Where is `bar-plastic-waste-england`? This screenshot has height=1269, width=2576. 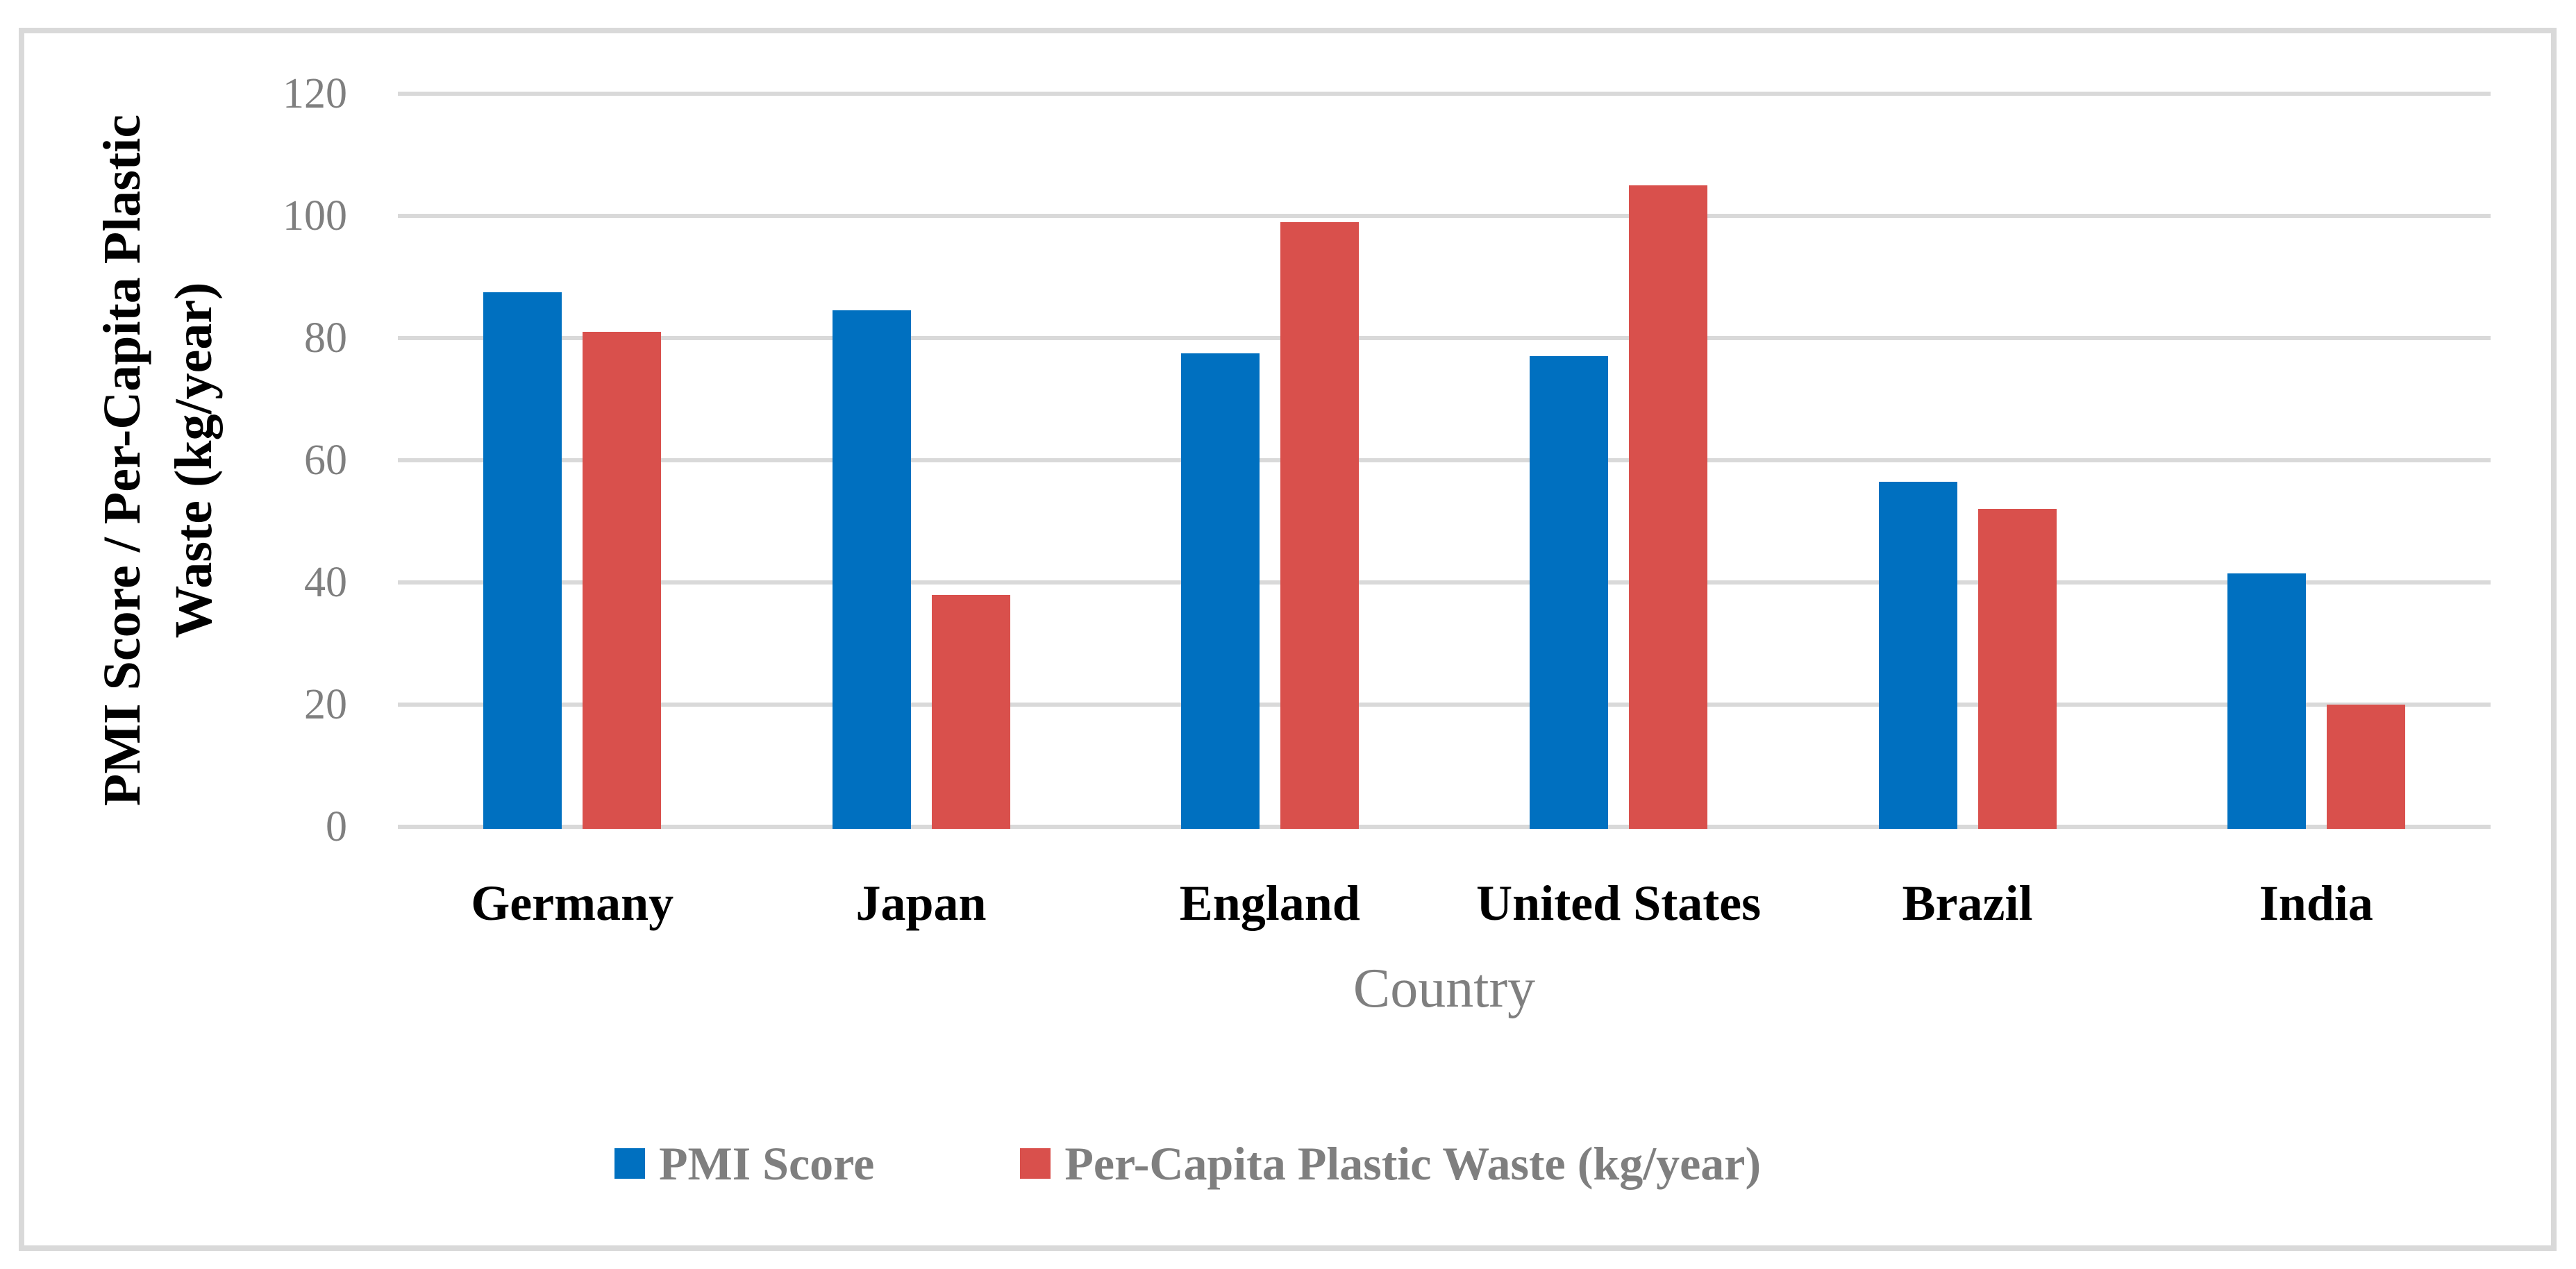
bar-plastic-waste-england is located at coordinates (1319, 525).